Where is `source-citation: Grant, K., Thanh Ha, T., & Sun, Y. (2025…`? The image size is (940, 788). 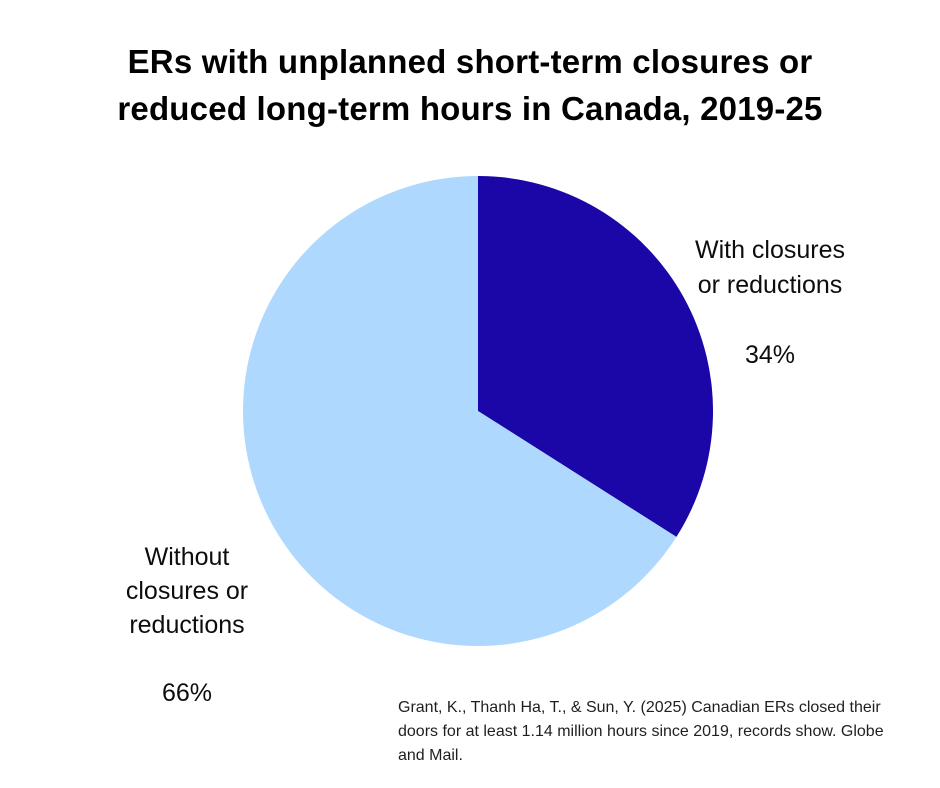 source-citation: Grant, K., Thanh Ha, T., & Sun, Y. (2025… is located at coordinates (641, 731).